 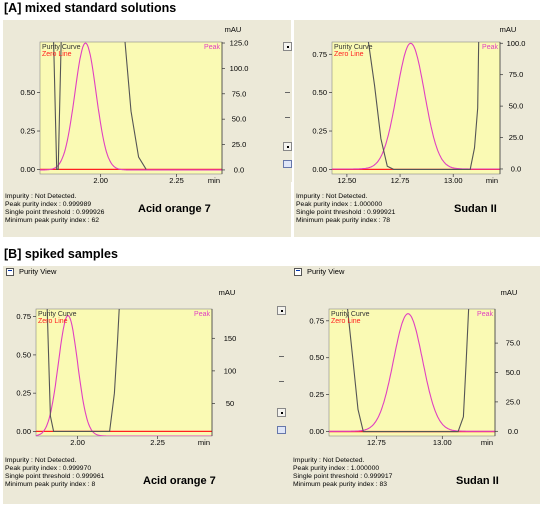 I want to click on peak-purity-index-text: Peak purity index : 0.999989, so click(x=48, y=204).